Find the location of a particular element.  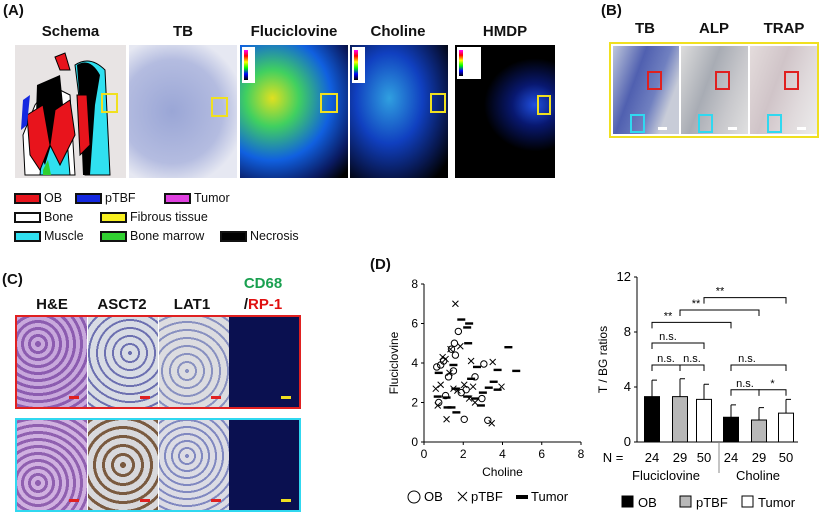

legend-swatch-ob is located at coordinates (627, 501).